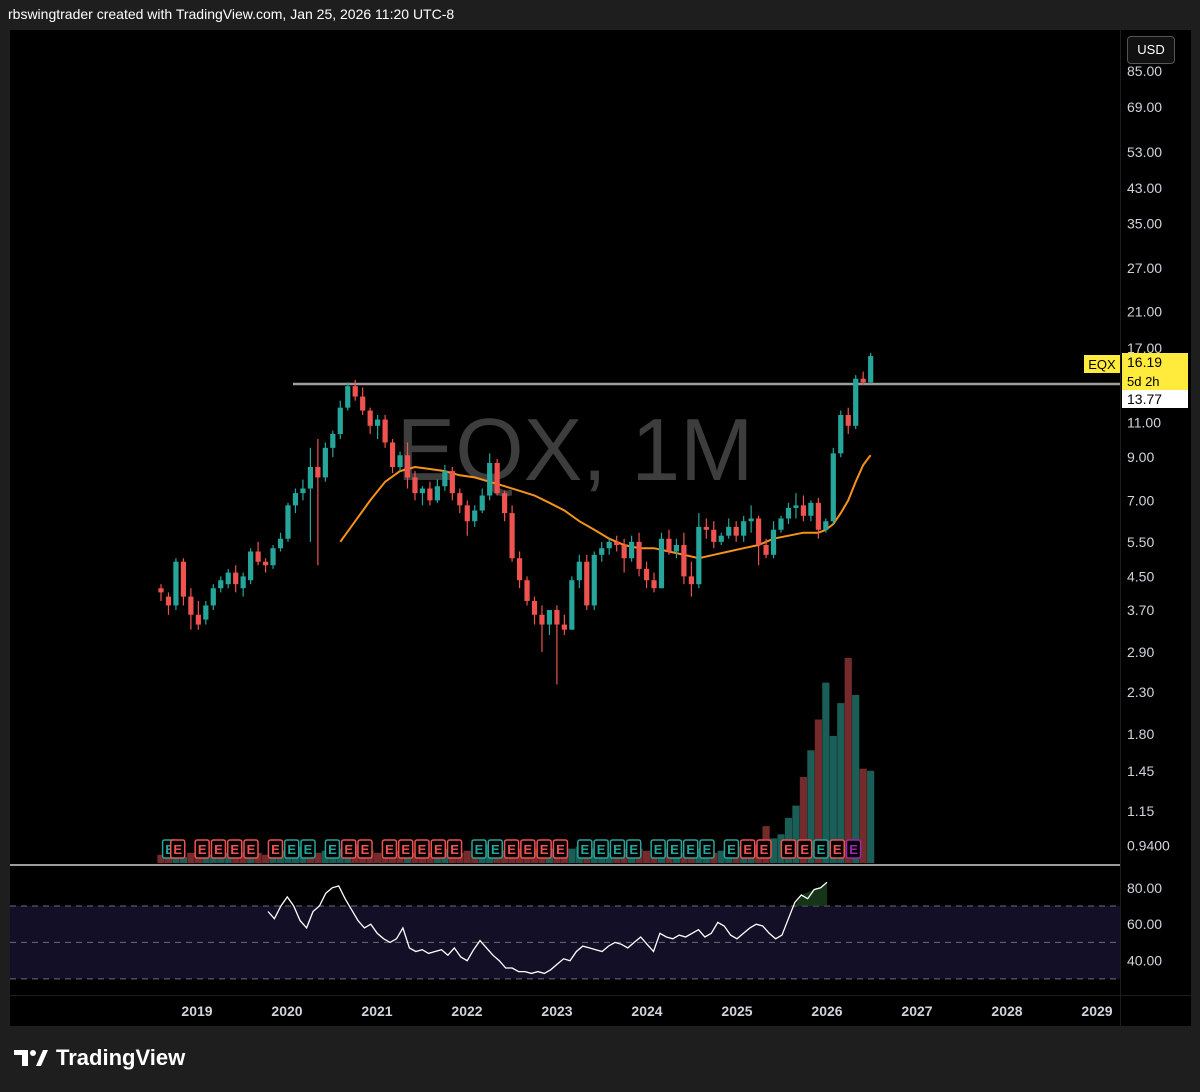  I want to click on price-tick-label: 4.50, so click(1140, 576).